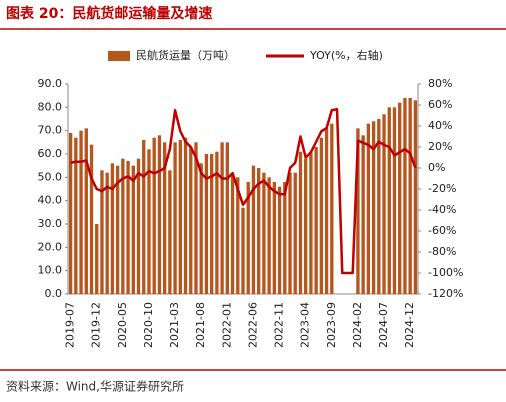 The image size is (506, 402). I want to click on x-tick-label: 2020-05, so click(122, 325).